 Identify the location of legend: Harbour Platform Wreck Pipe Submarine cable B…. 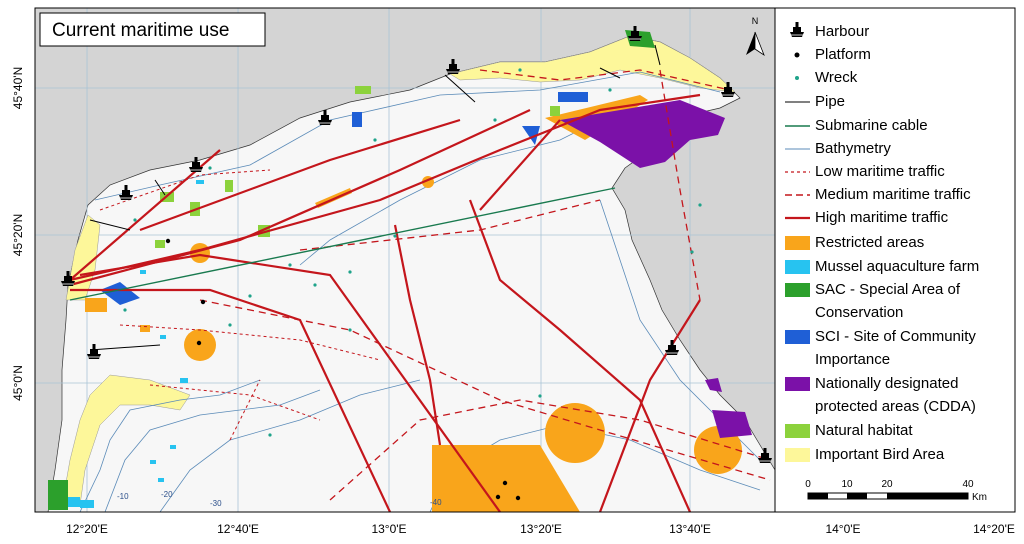
(897, 243).